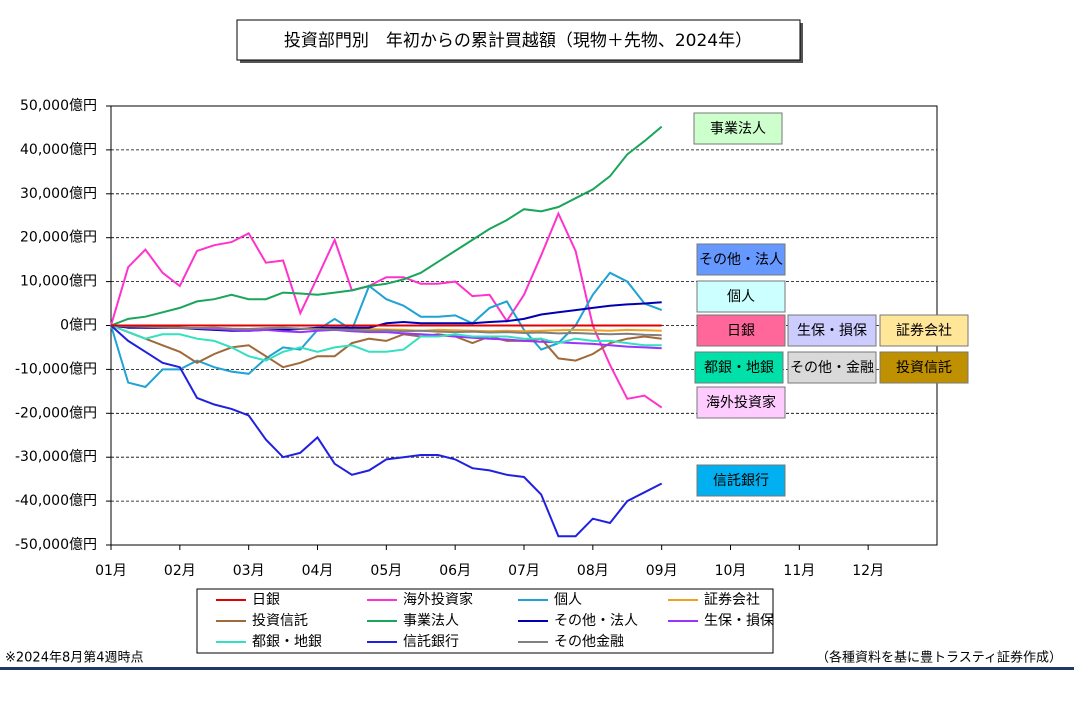 This screenshot has height=707, width=1074. What do you see at coordinates (596, 621) in the screenshot?
I see `legend-label: その他・法人` at bounding box center [596, 621].